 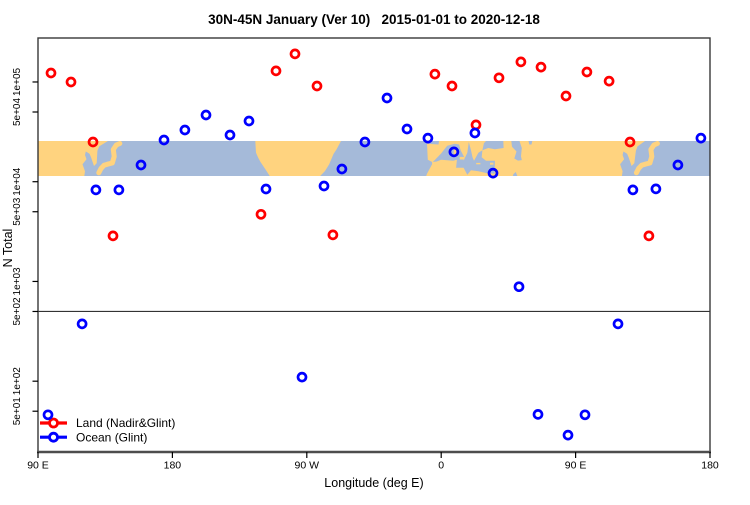 I want to click on y-tick-label: 1e+02, so click(x=17, y=381).